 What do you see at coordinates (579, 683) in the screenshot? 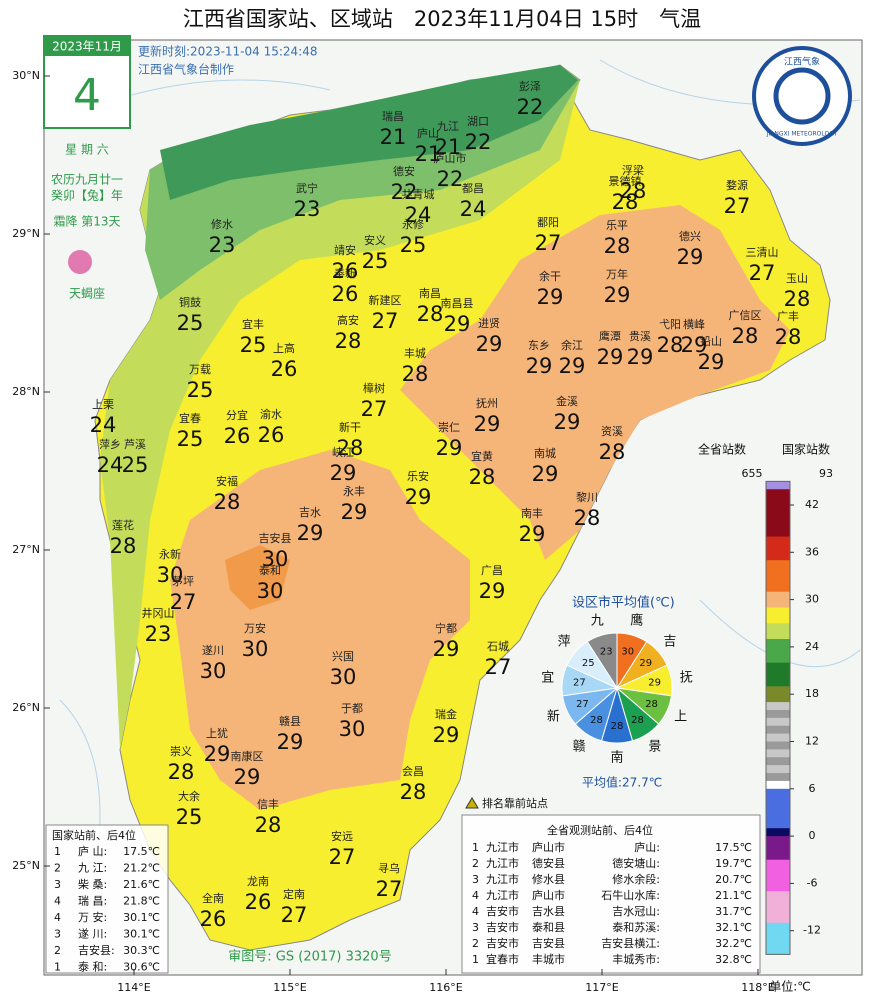
I see `pie-value: 27` at bounding box center [579, 683].